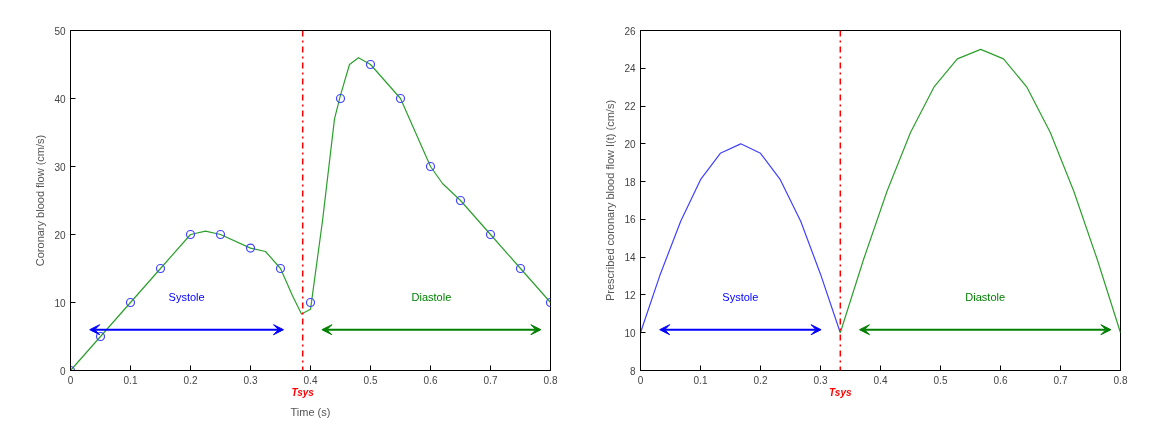 This screenshot has height=430, width=1165. What do you see at coordinates (630, 295) in the screenshot?
I see `y-tick-label: 12` at bounding box center [630, 295].